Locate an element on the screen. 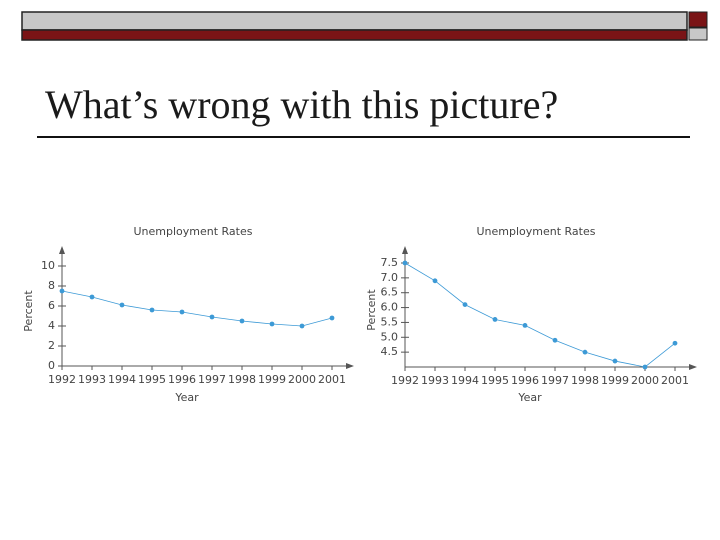  y-tick-label: 5.5 is located at coordinates (390, 321).